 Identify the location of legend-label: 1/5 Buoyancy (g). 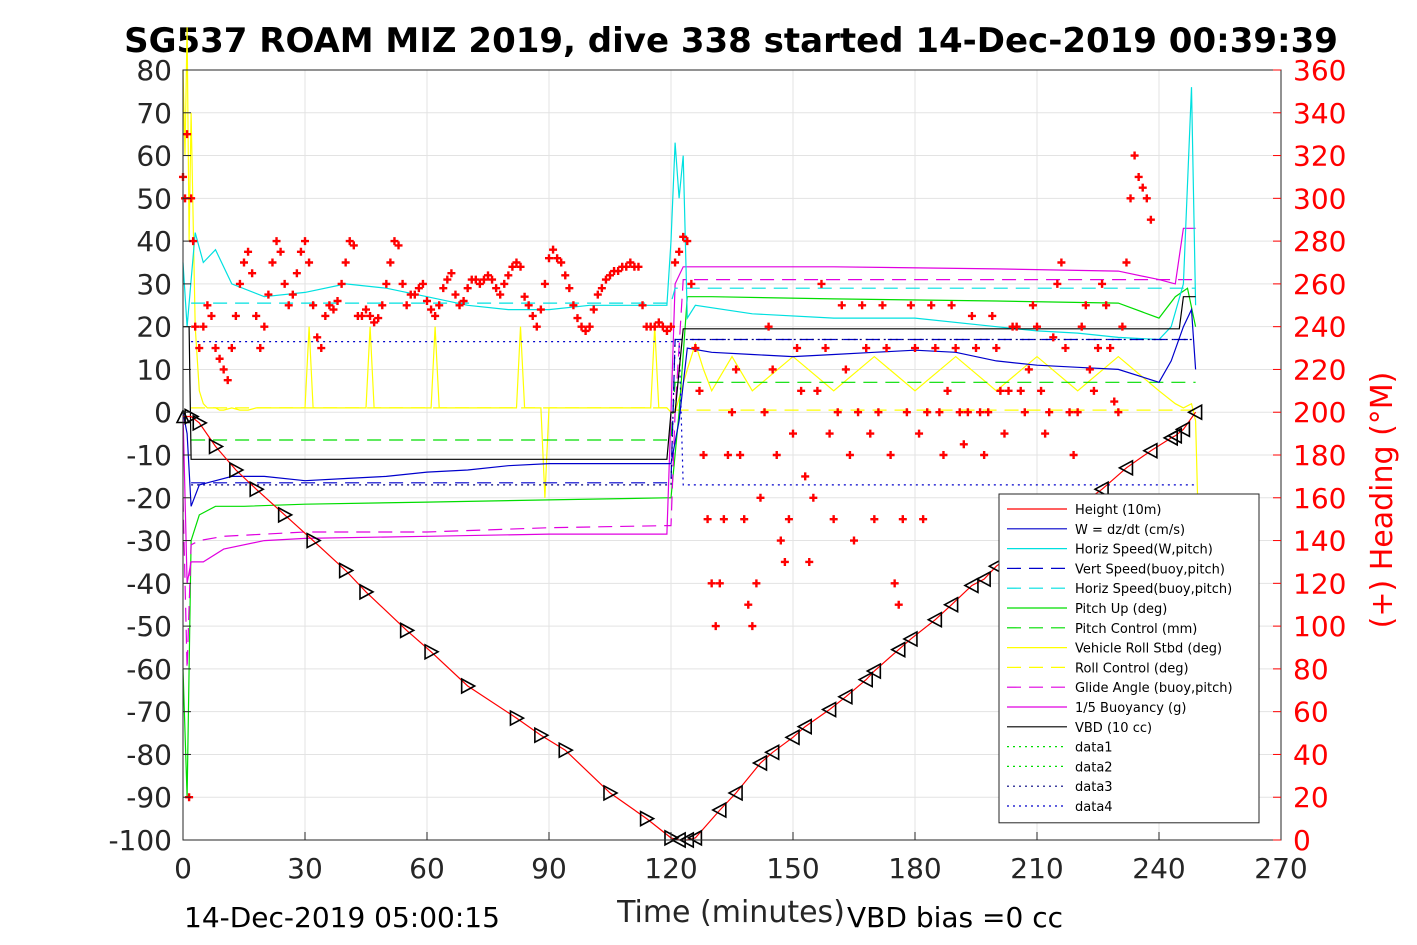
(1130, 708).